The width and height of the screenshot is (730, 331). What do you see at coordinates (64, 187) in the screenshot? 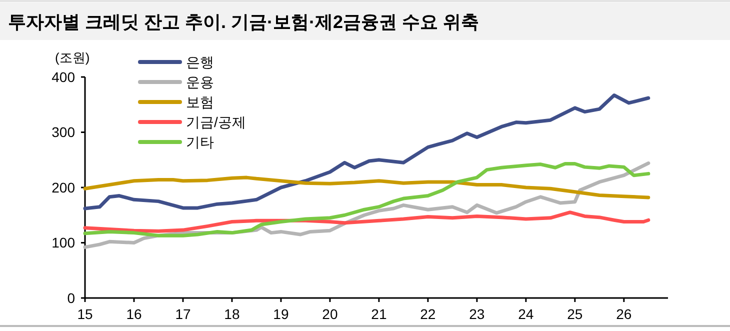
I see `y-tick-label: 200` at bounding box center [64, 187].